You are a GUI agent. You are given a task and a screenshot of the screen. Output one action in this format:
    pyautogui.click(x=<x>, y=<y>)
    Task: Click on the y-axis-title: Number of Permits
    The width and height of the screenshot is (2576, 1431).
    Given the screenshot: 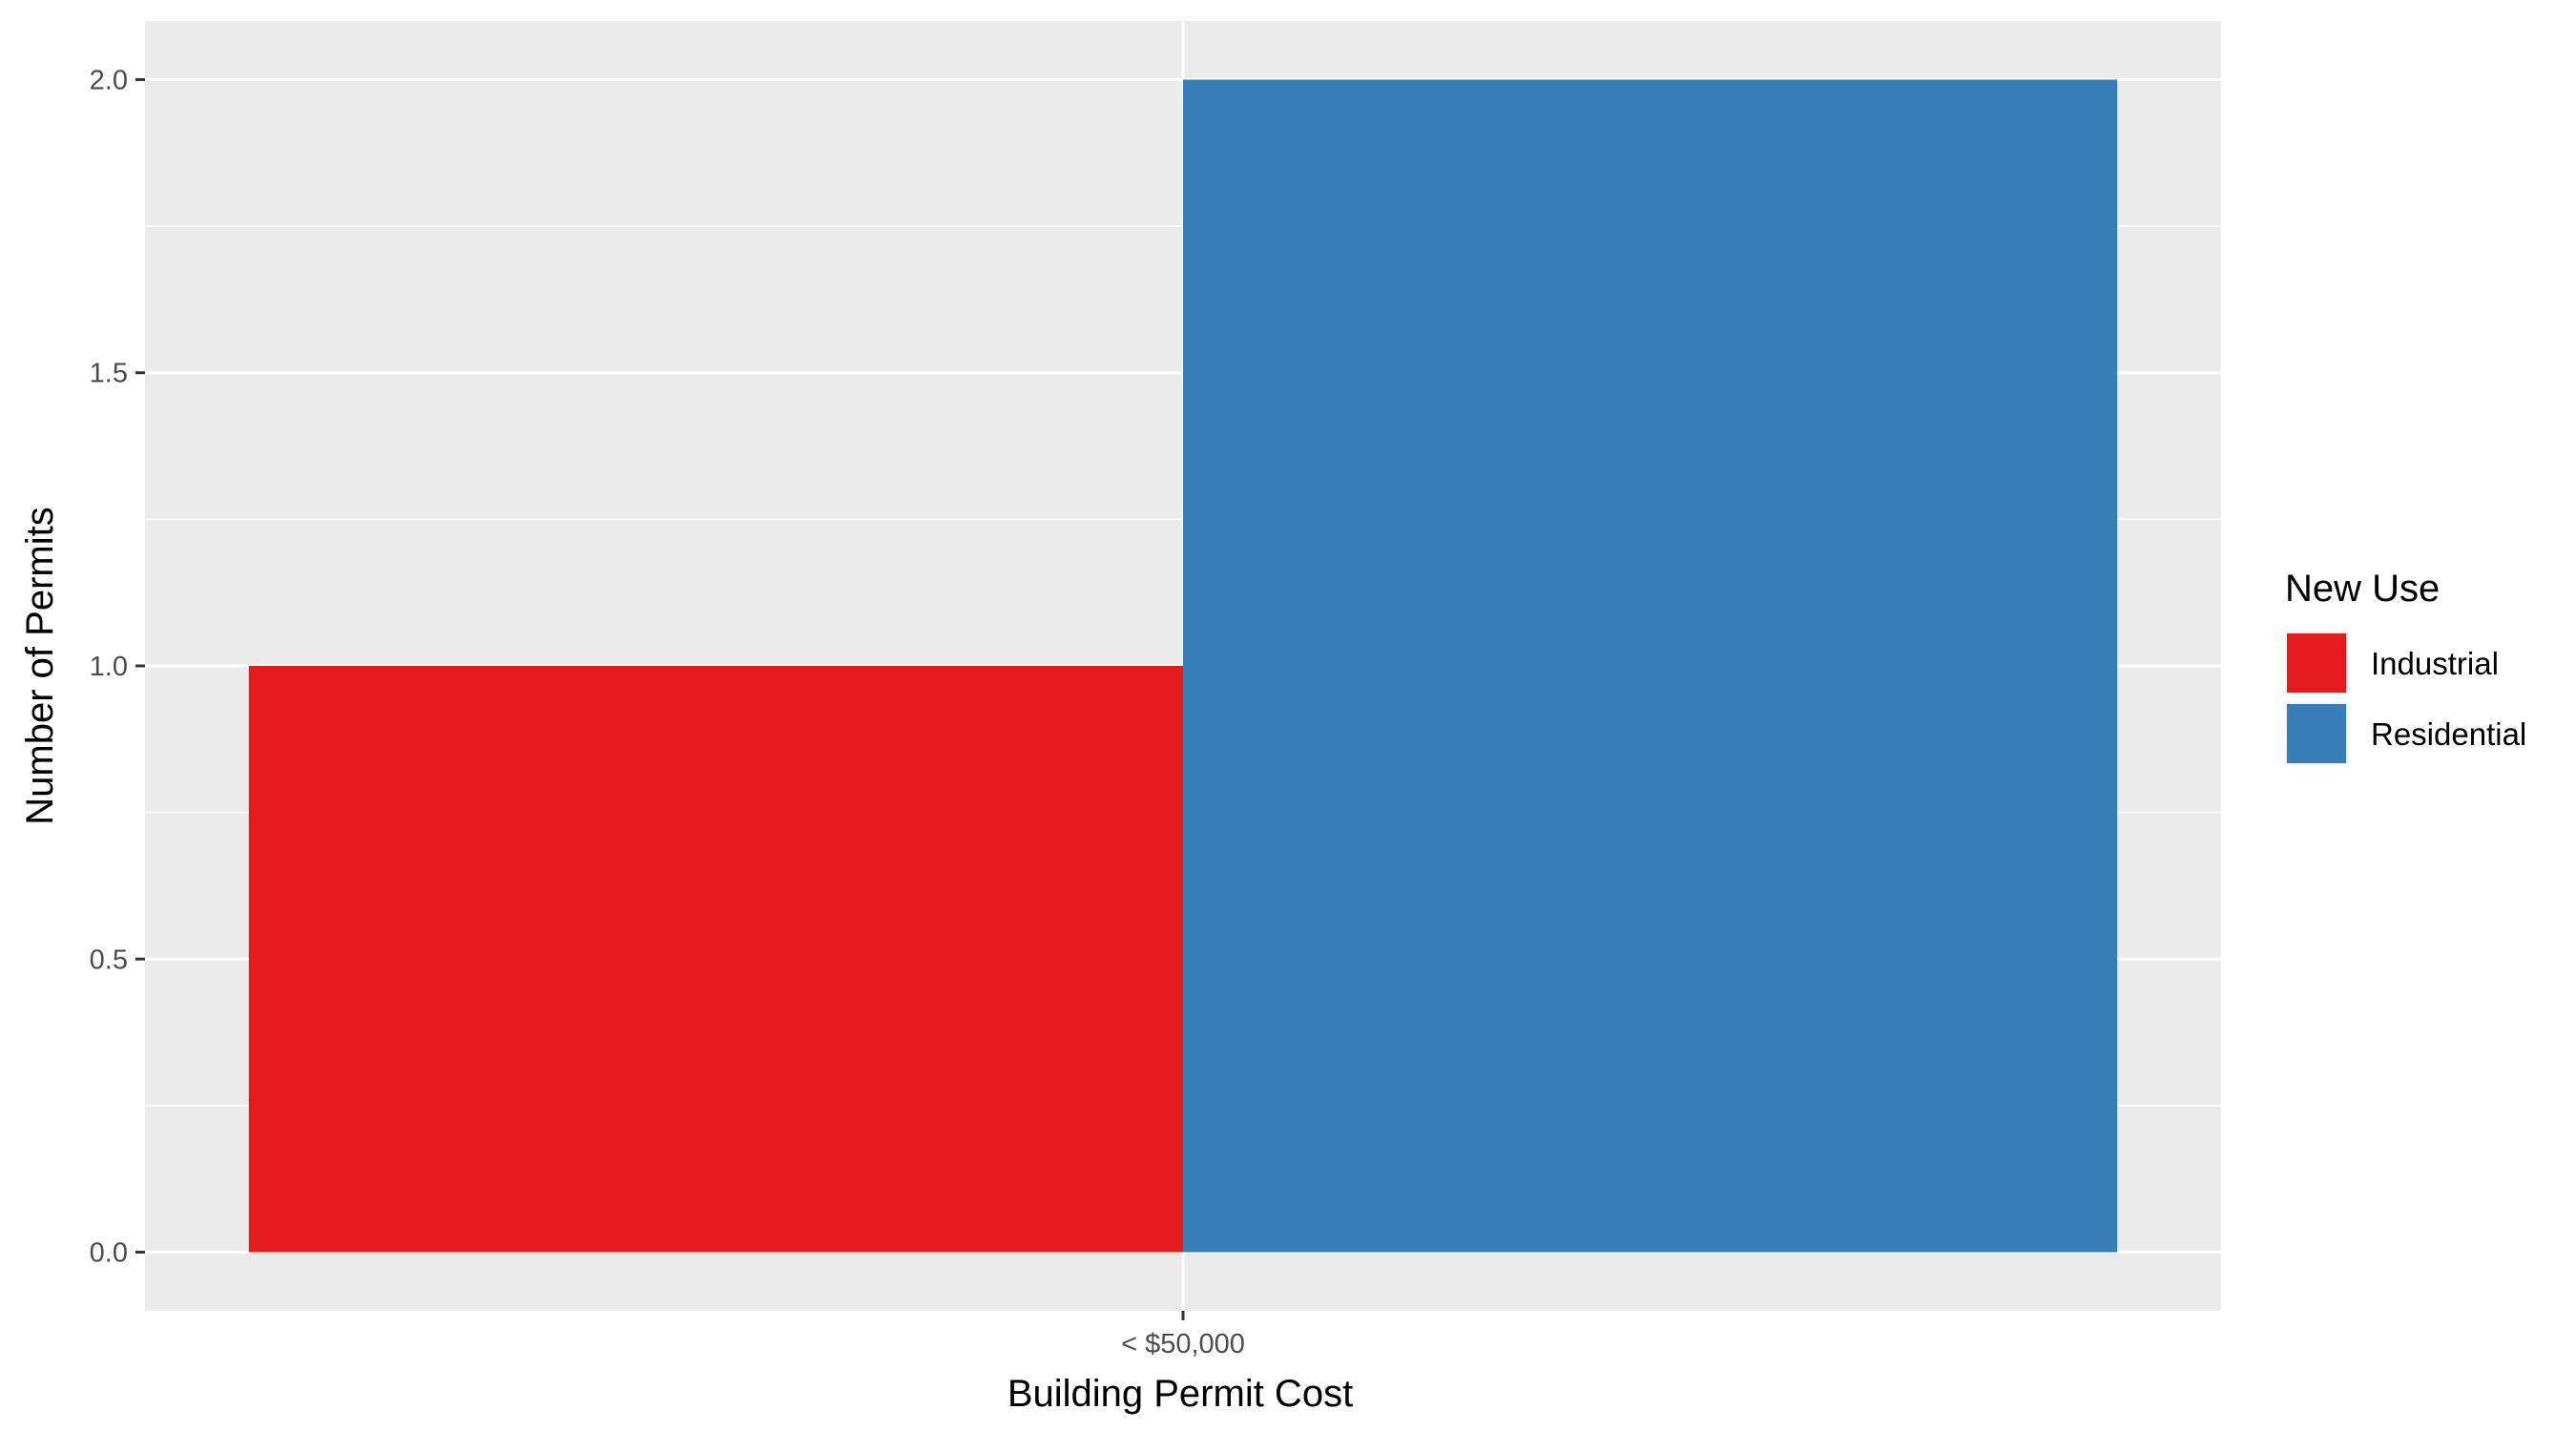 What is the action you would take?
    pyautogui.click(x=40, y=665)
    